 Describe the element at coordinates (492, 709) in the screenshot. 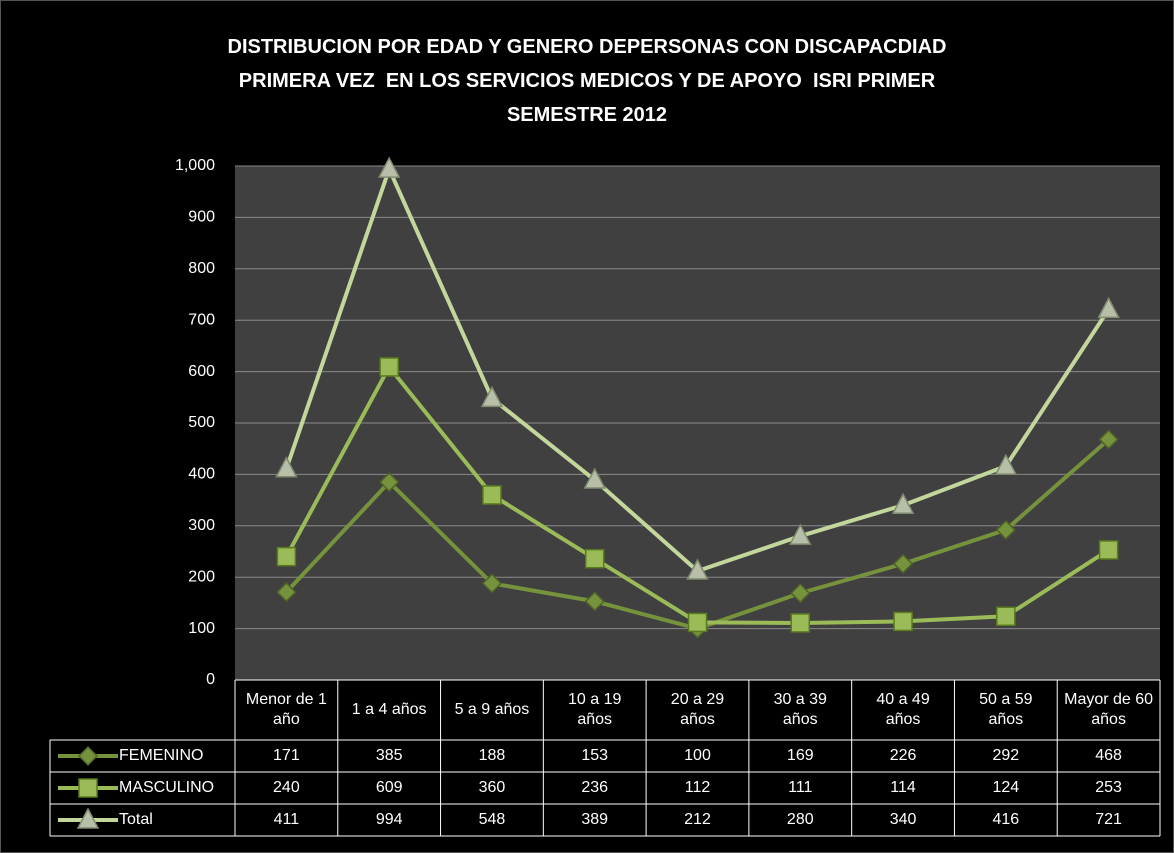

I see `x-tick-label: 5 a 9 años` at that location.